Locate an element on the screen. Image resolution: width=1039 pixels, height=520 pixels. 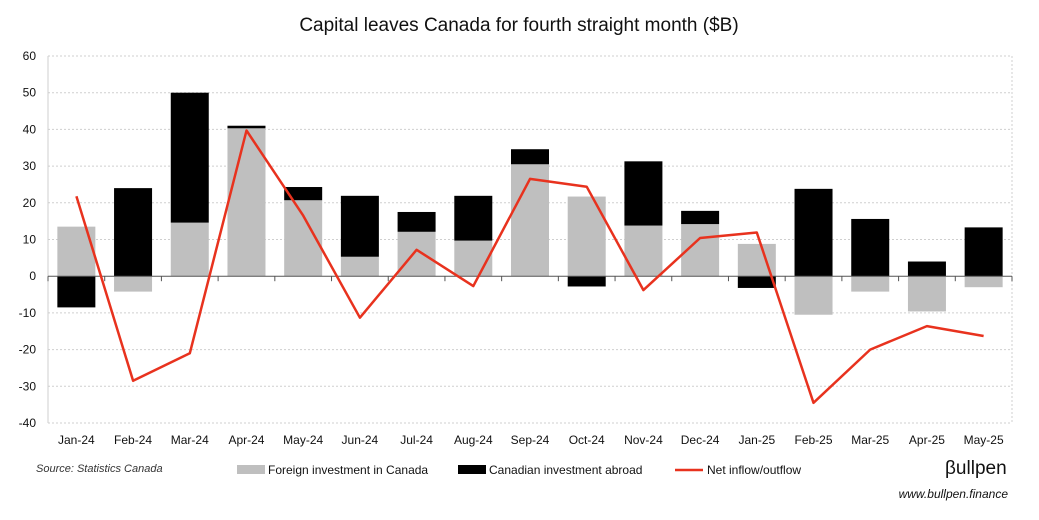
legend-label-abroad: Canadian investment abroad is located at coordinates (565, 470).